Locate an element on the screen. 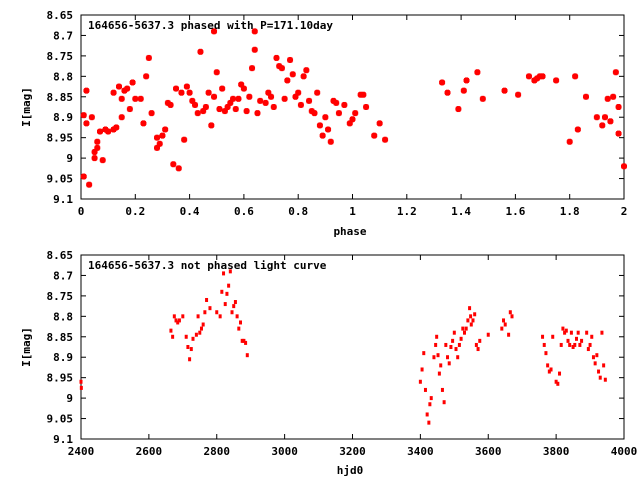 The height and width of the screenshot is (485, 640). phased-y-tick-label: 8.7 is located at coordinates (63, 35).